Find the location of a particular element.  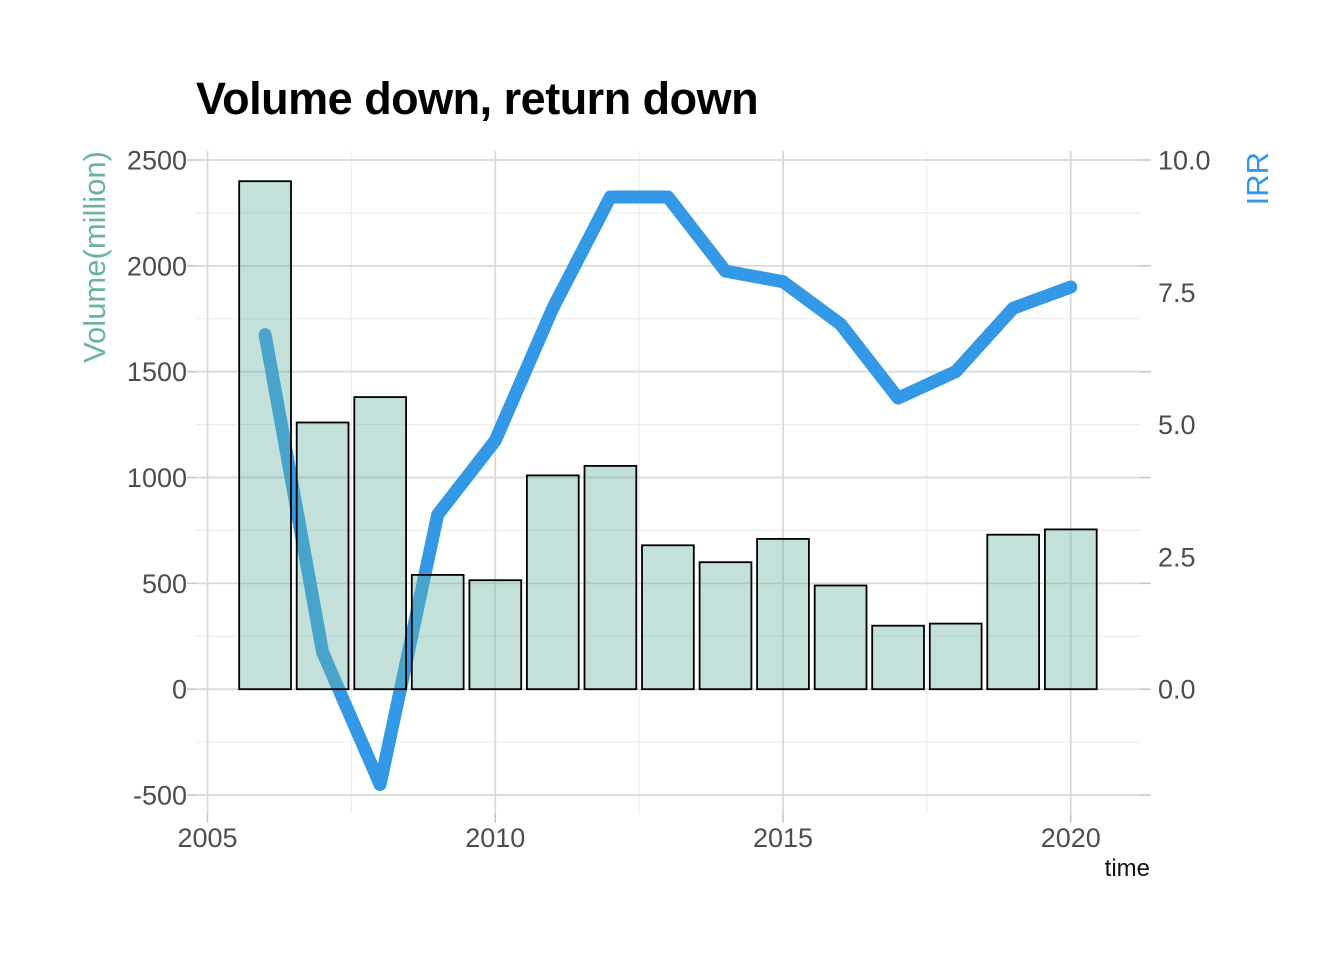

y-right-tick-label: 5.0 is located at coordinates (1177, 425).